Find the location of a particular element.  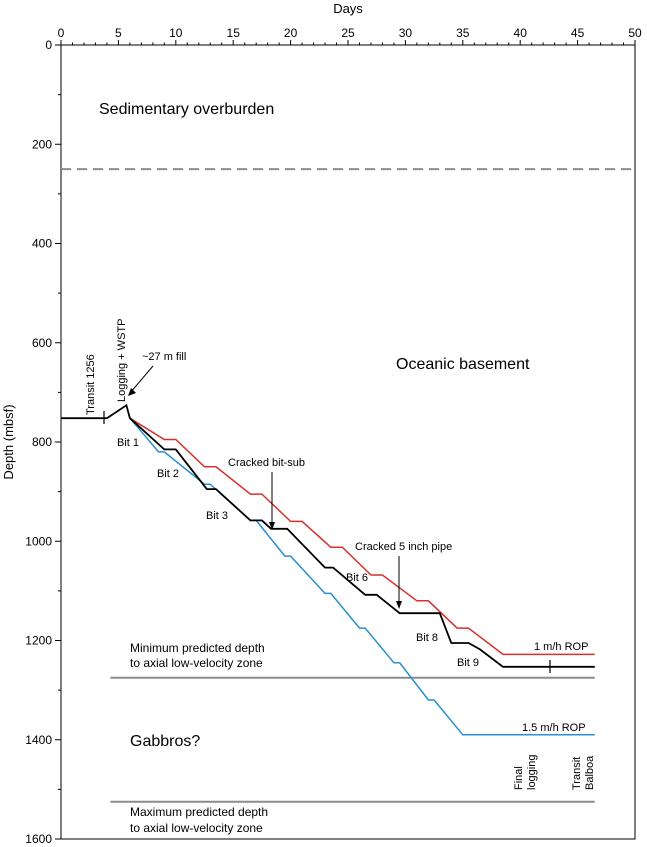

bit-3-label: Bit 3 is located at coordinates (217, 516).